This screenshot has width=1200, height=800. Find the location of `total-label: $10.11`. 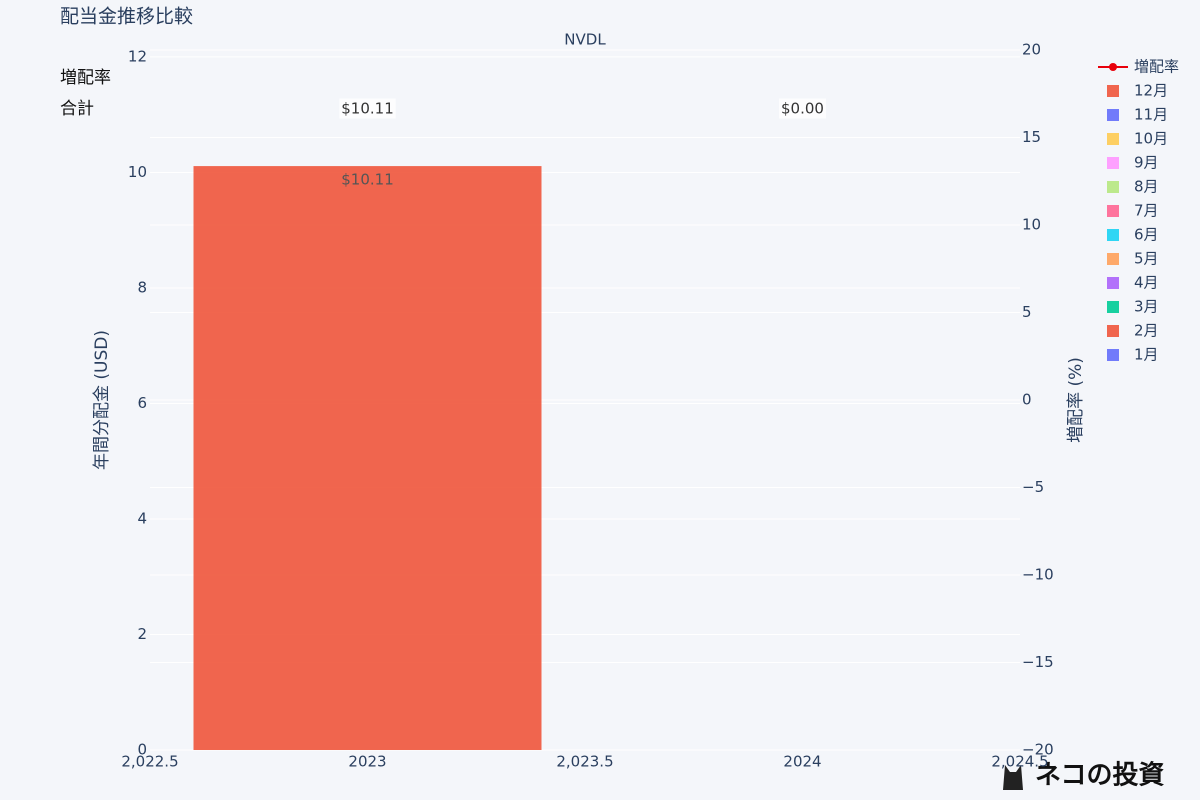

total-label: $10.11 is located at coordinates (367, 109).